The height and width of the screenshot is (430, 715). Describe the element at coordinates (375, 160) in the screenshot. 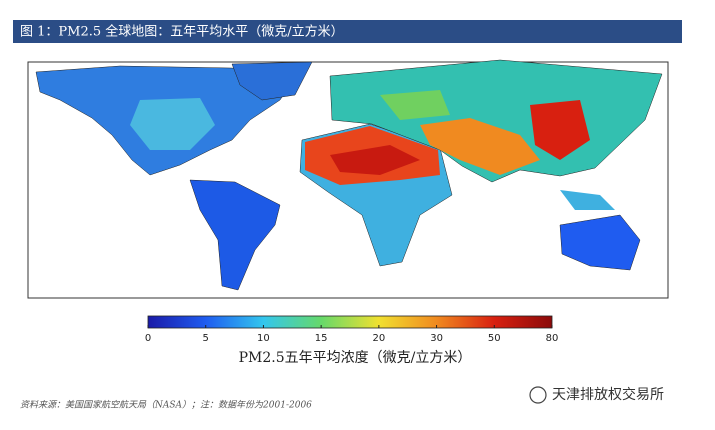

I see `sahara-core` at that location.